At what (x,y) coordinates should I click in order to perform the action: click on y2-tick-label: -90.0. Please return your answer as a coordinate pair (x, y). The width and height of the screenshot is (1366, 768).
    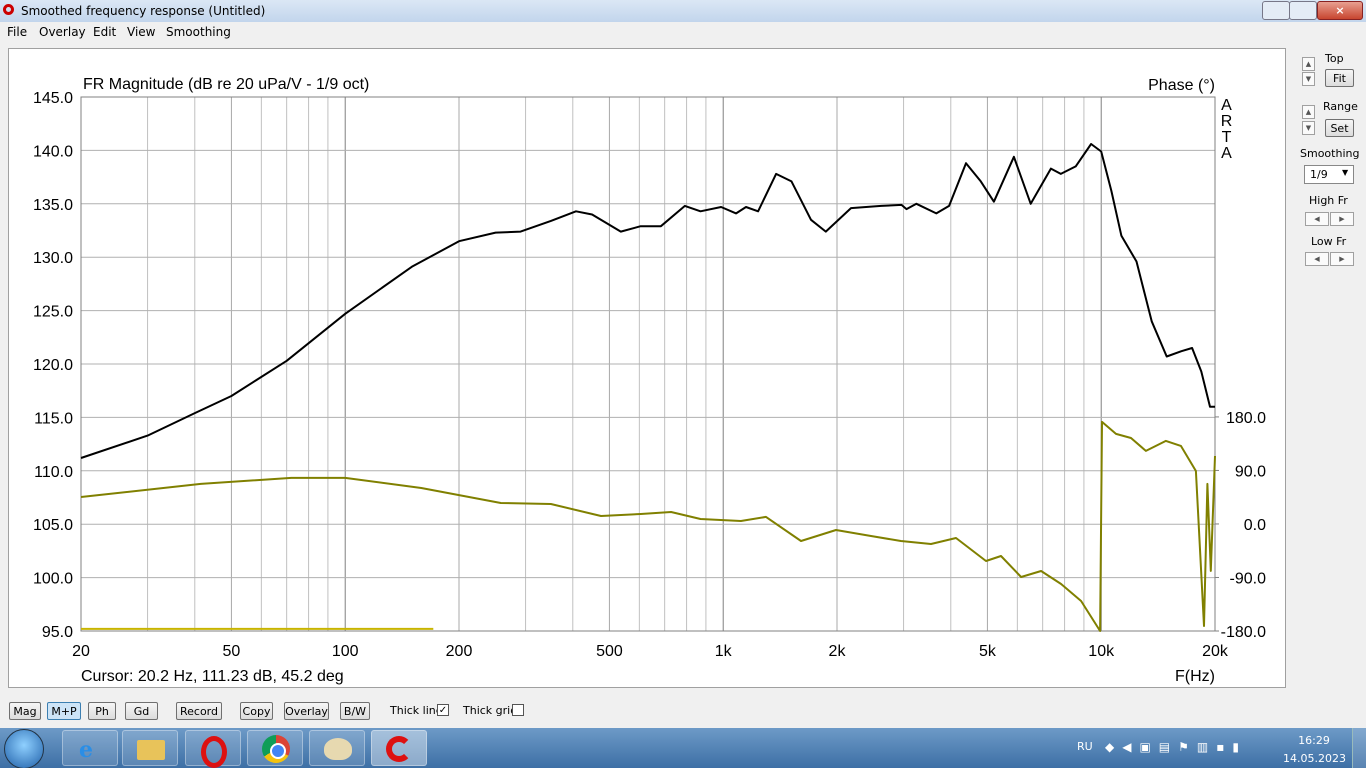
    Looking at the image, I should click on (1248, 578).